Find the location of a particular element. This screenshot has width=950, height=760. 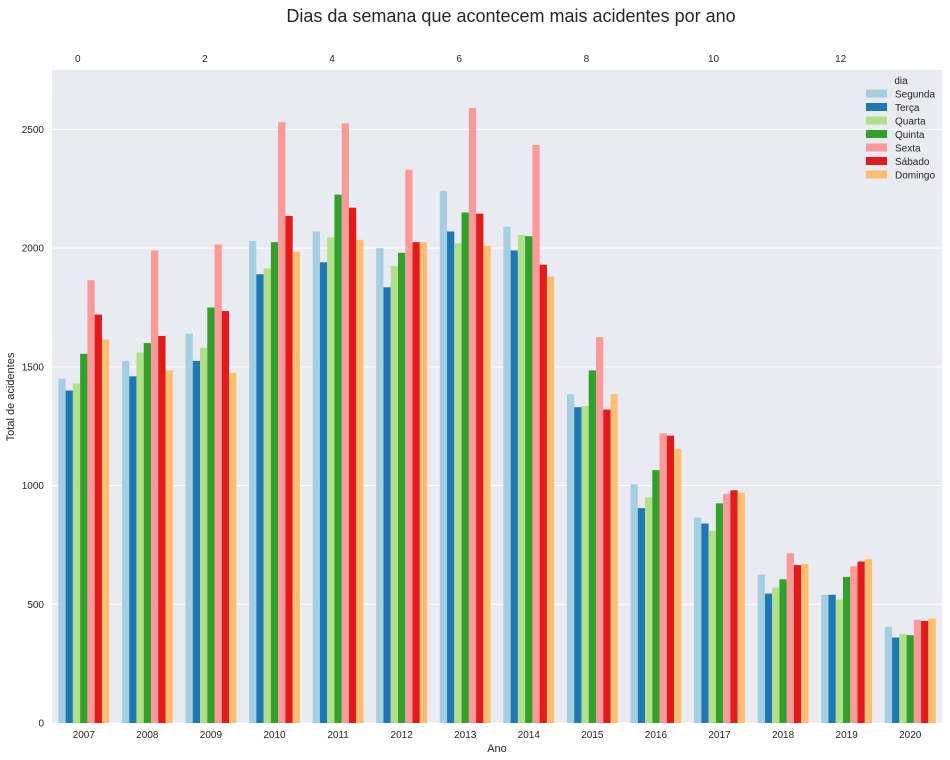

y-tick-label: 0 is located at coordinates (41, 724).